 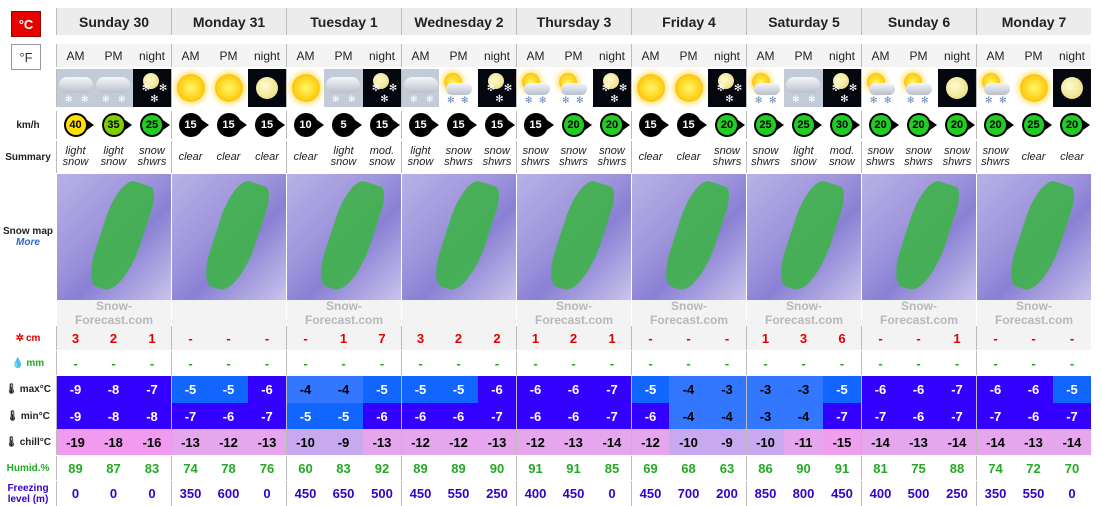 What do you see at coordinates (615, 125) in the screenshot?
I see `wind-arrow-icon: 20` at bounding box center [615, 125].